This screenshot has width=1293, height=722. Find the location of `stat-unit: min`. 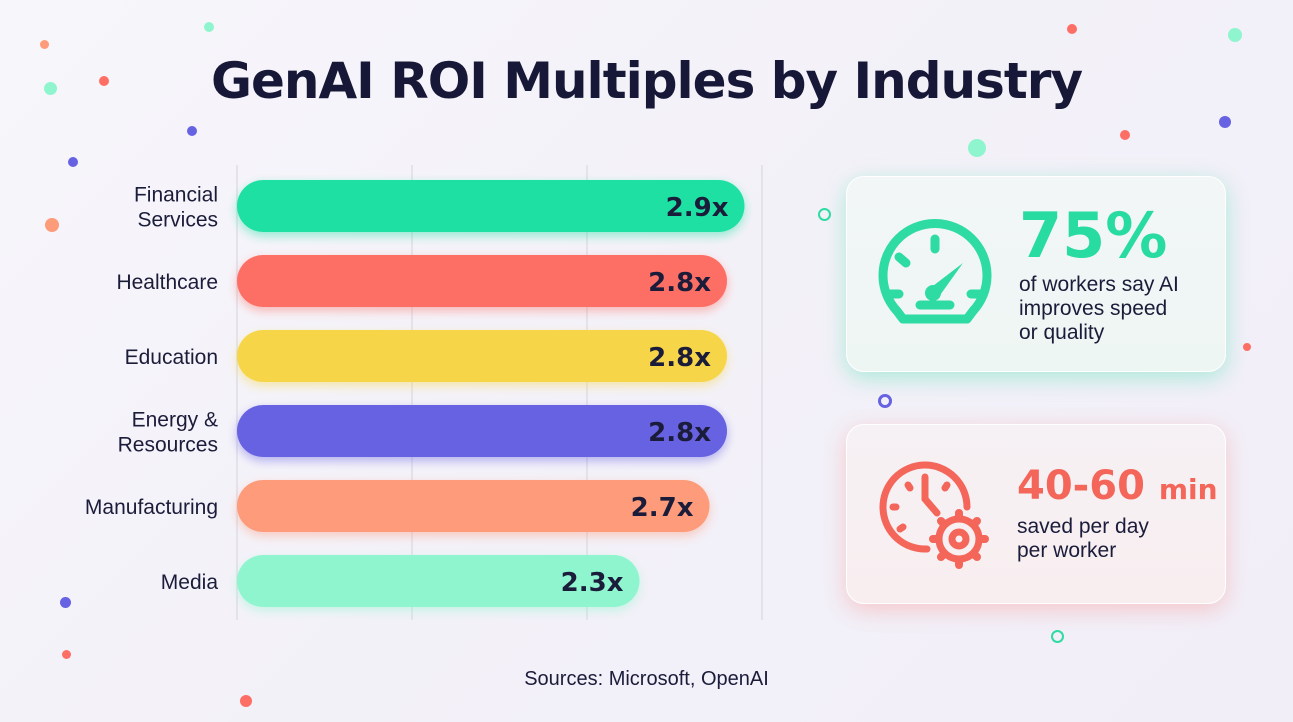

stat-unit: min is located at coordinates (1188, 489).